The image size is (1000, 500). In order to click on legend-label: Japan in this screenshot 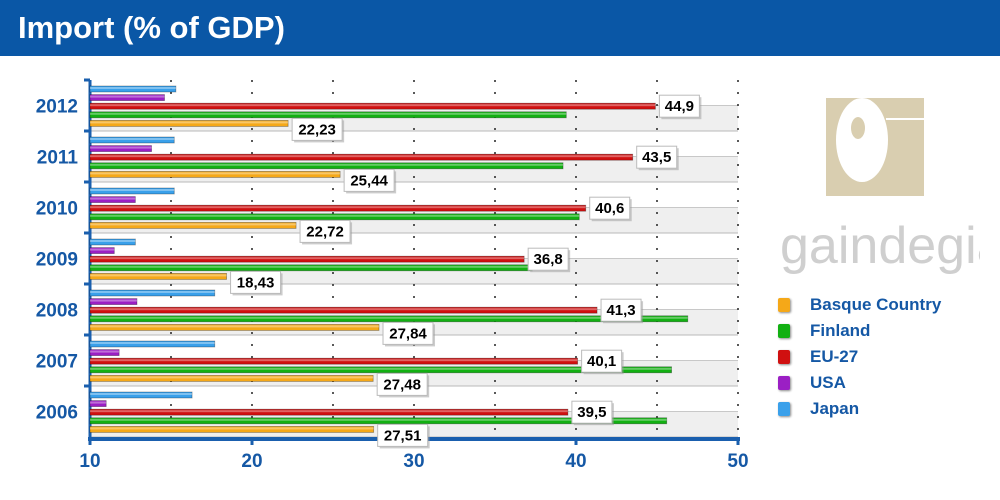, I will do `click(835, 408)`.